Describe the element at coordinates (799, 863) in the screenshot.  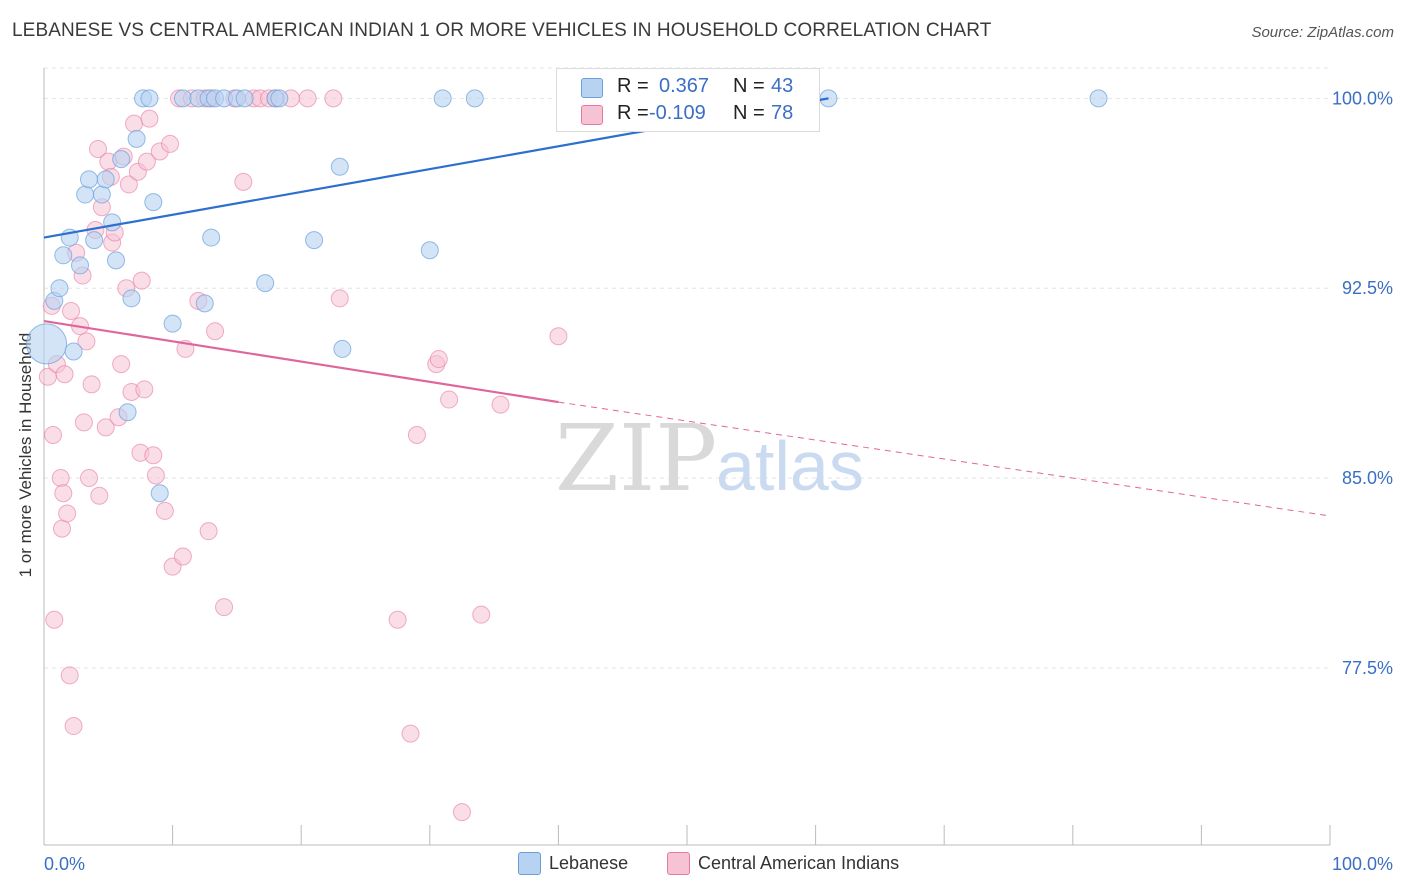
I see `cai-legend-label: Central American Indians` at that location.